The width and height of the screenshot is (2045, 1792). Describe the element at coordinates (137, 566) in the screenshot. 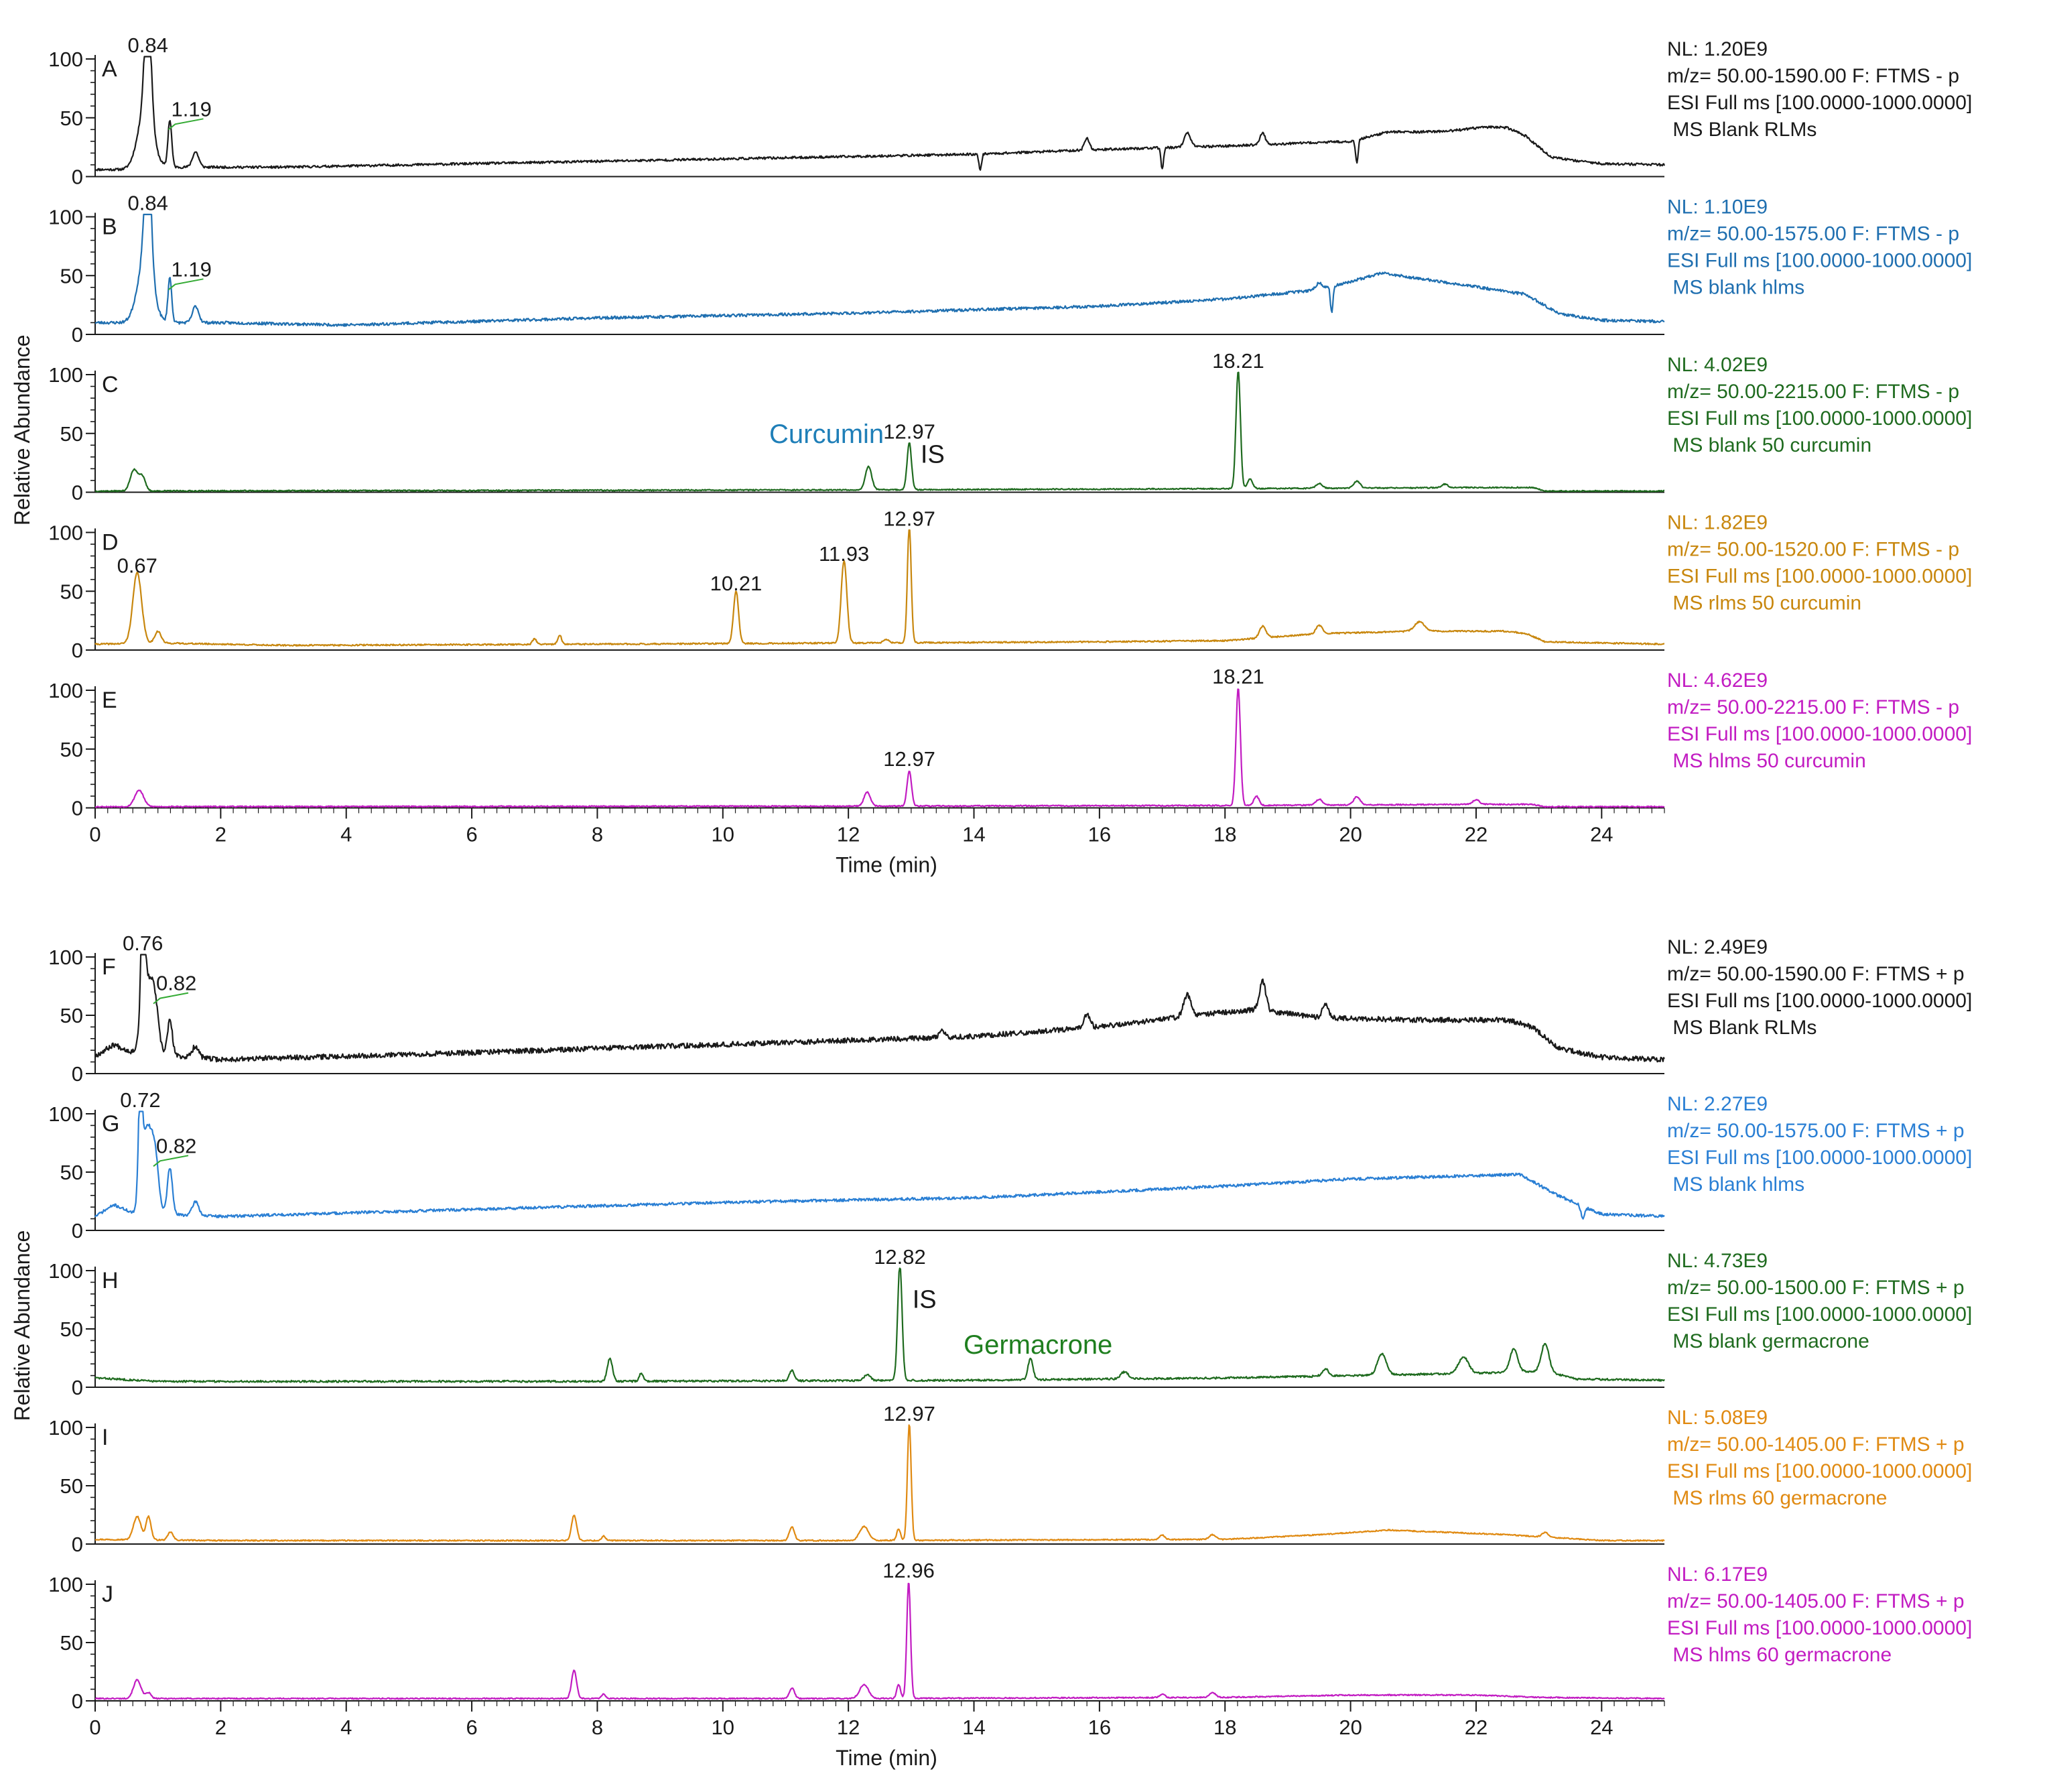

I see `peak-label: 0.67` at that location.